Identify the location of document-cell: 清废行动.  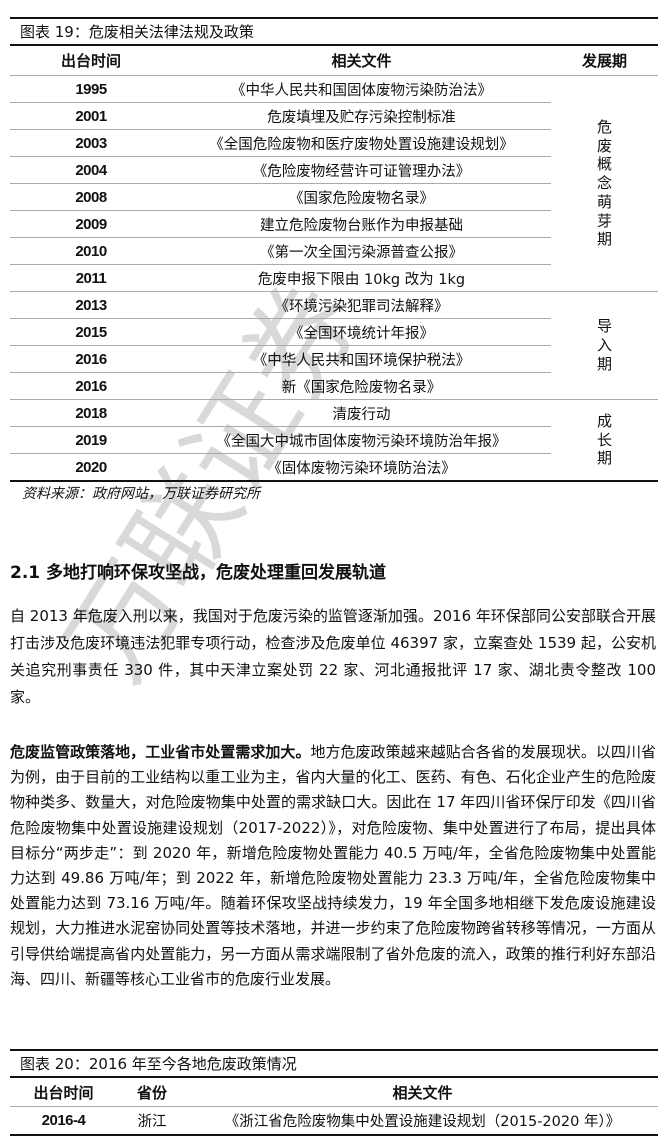
(361, 413).